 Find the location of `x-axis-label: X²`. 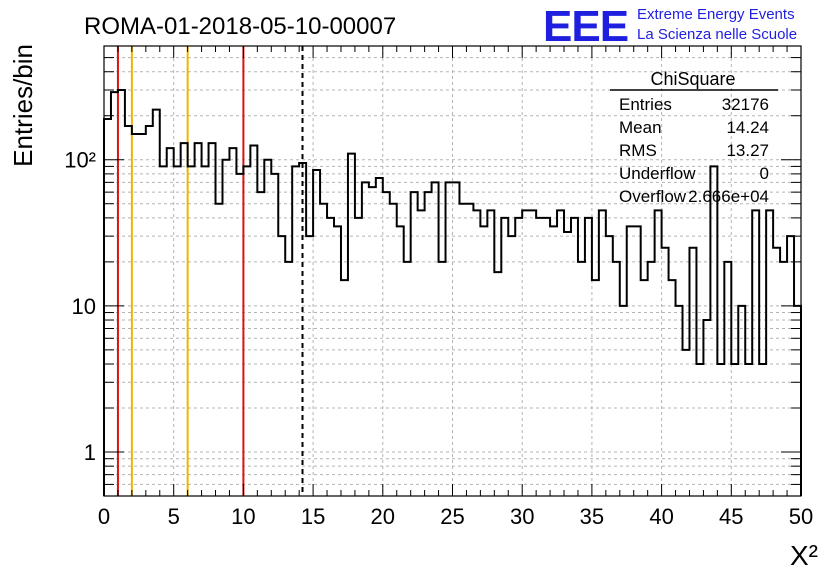

x-axis-label: X² is located at coordinates (804, 555).